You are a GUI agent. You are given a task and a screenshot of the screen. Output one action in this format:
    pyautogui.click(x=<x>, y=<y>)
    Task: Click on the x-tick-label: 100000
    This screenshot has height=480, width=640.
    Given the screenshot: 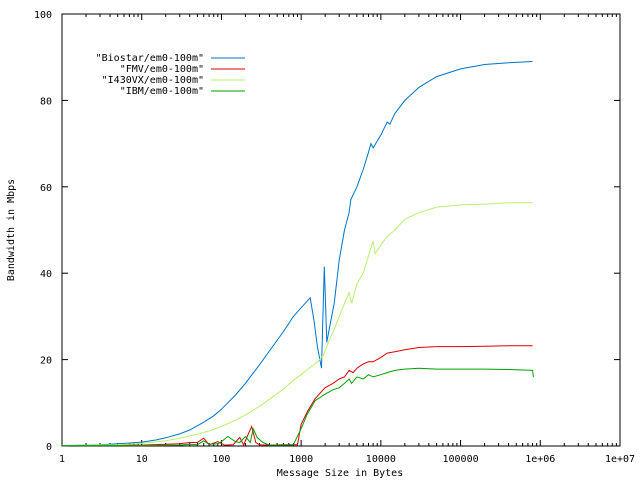 What is the action you would take?
    pyautogui.click(x=461, y=459)
    